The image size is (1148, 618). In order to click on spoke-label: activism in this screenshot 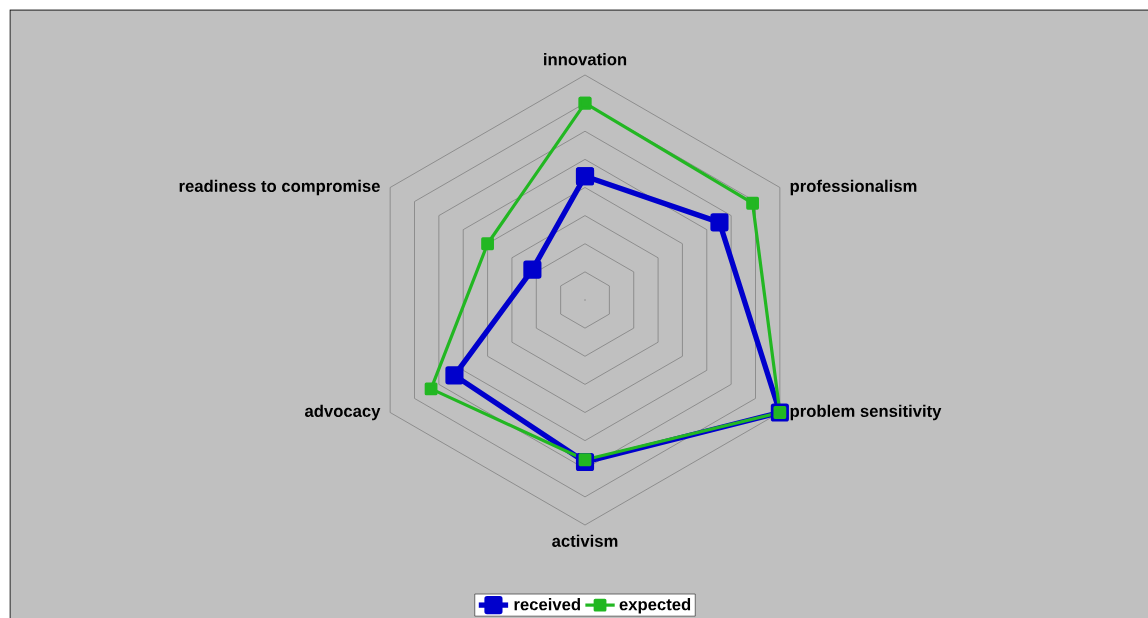, I will do `click(585, 540)`.